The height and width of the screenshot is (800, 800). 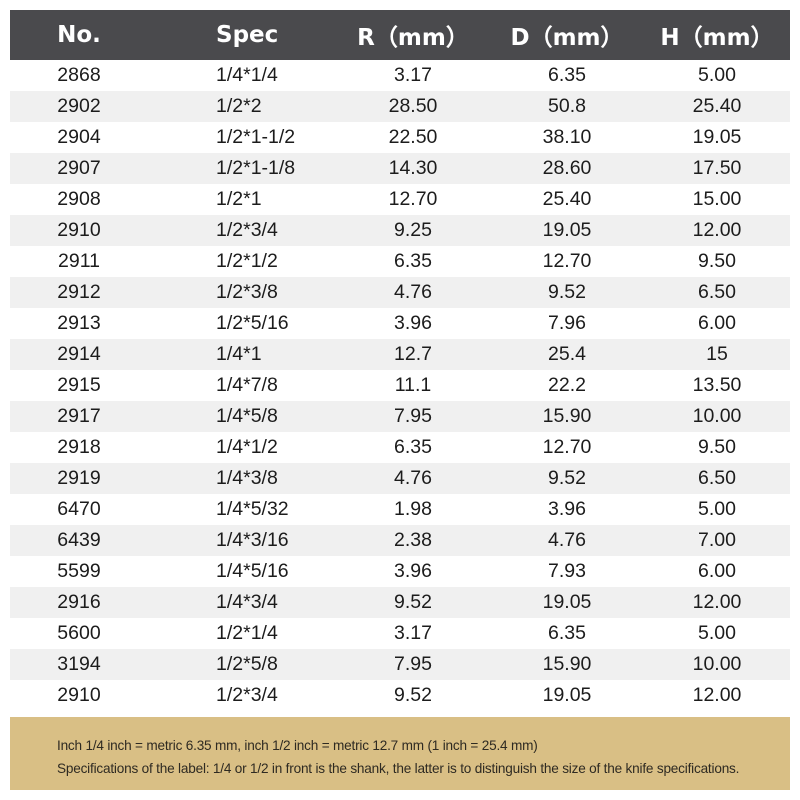 What do you see at coordinates (717, 168) in the screenshot?
I see `cell-h: 17.50` at bounding box center [717, 168].